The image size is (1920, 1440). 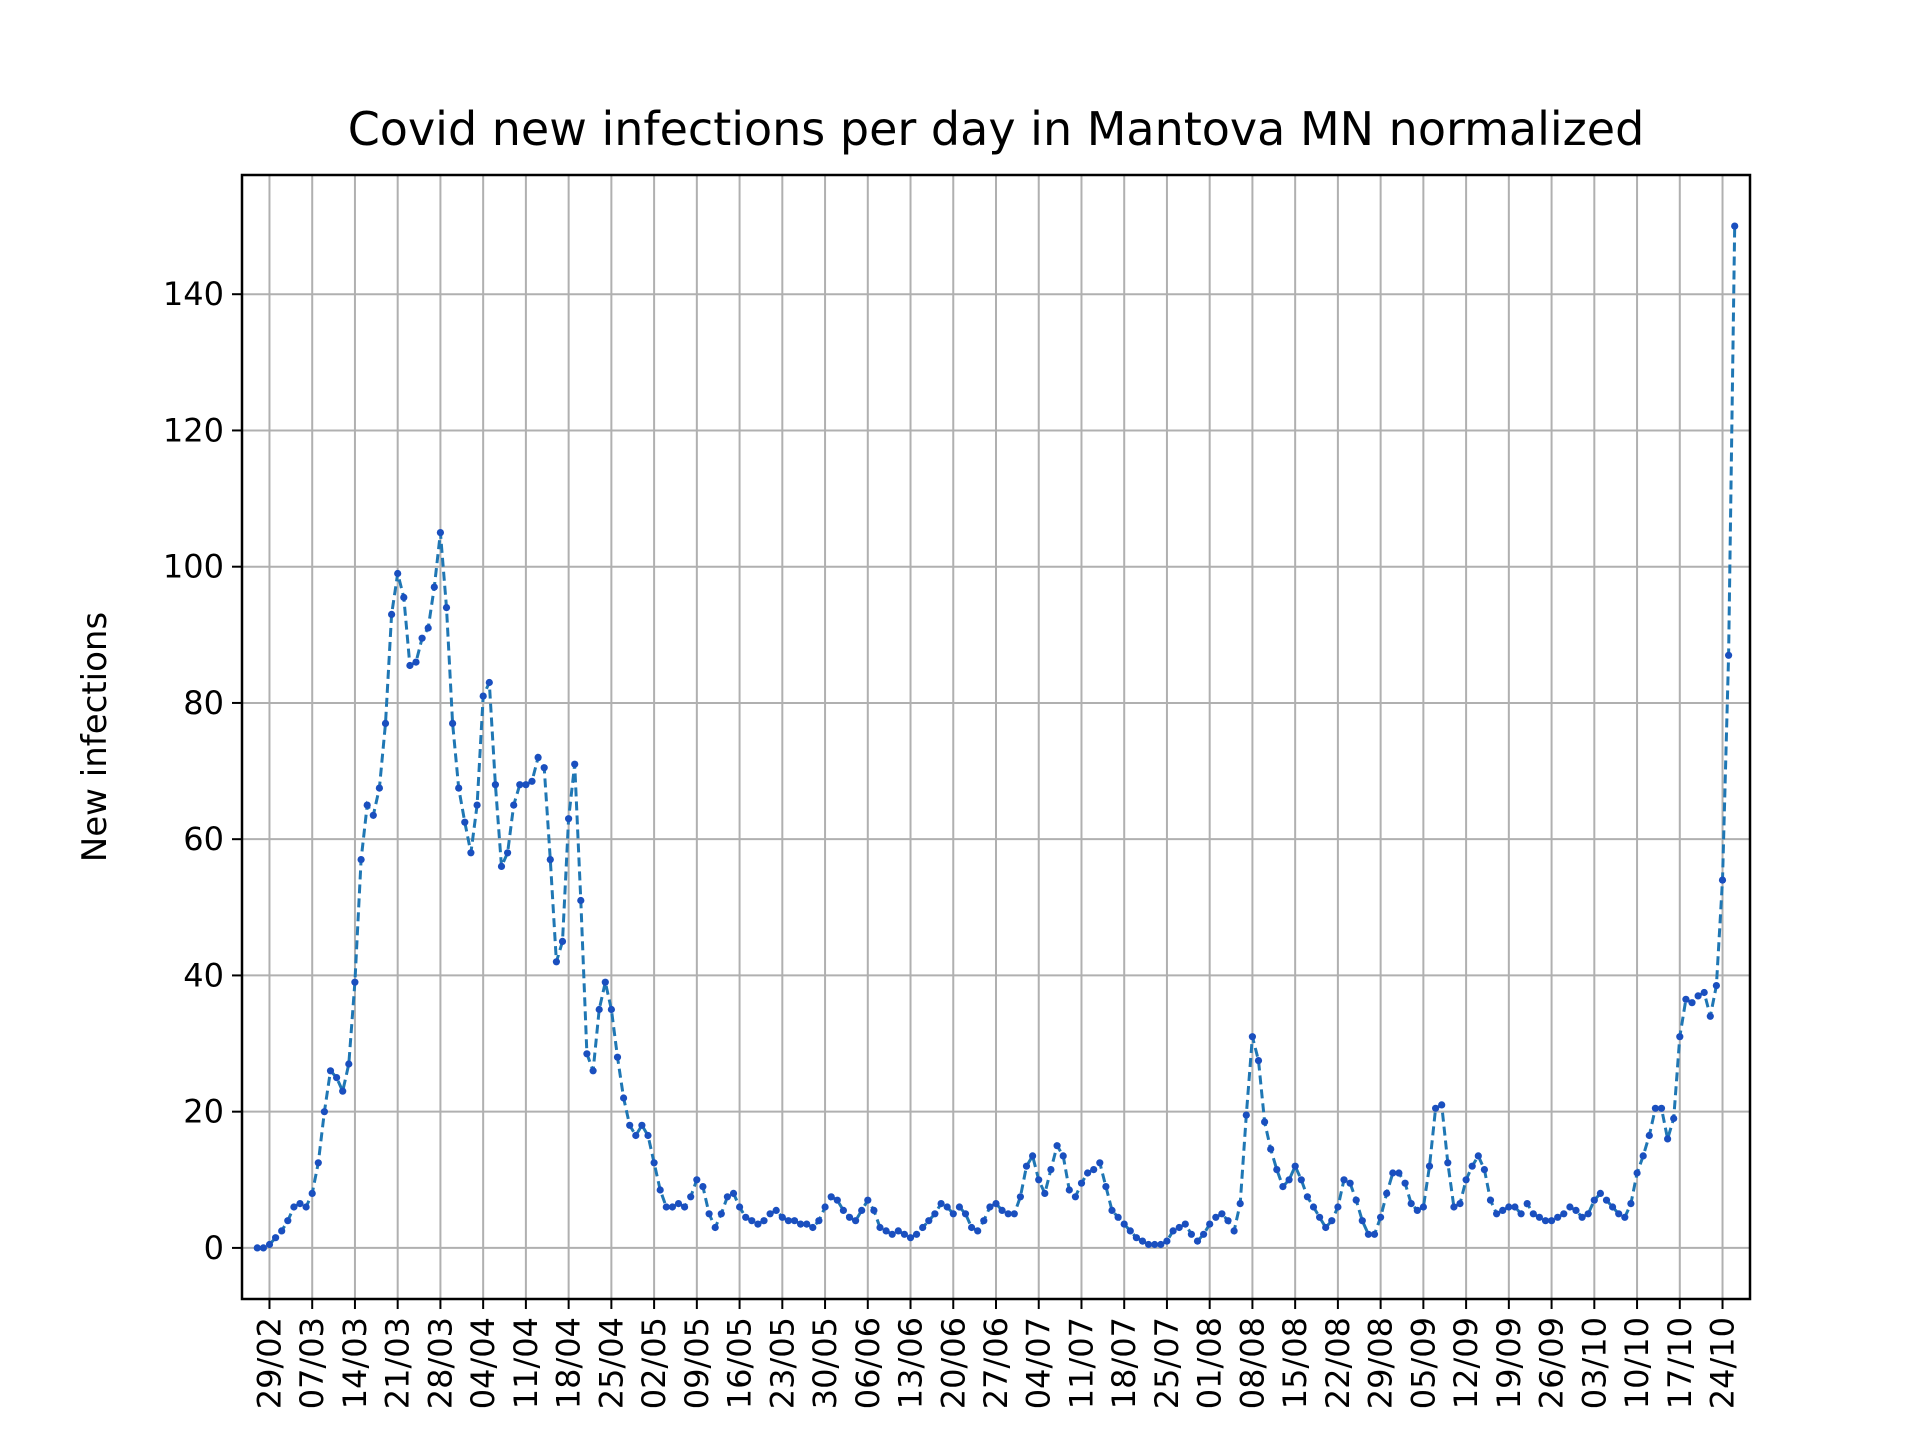 I want to click on x-tick-label: 16/05, so click(x=740, y=1363).